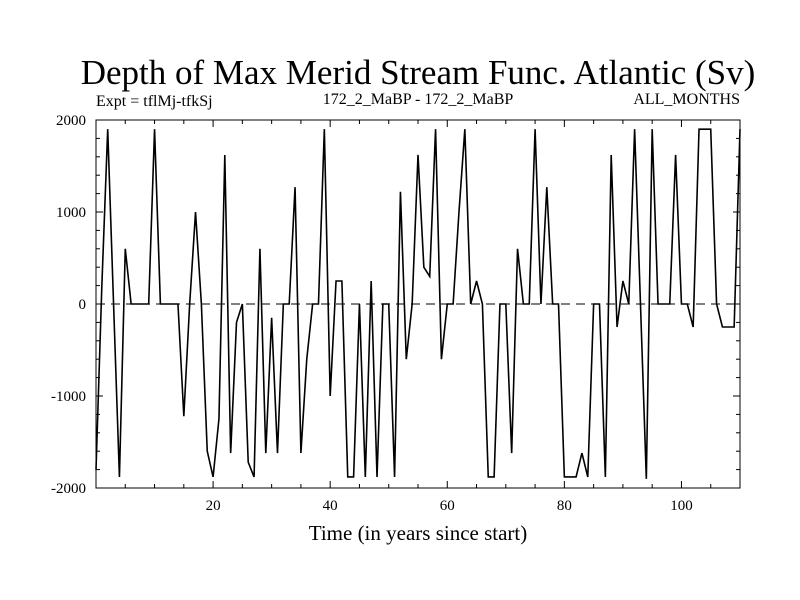 The width and height of the screenshot is (800, 600). Describe the element at coordinates (564, 506) in the screenshot. I see `x-tick-label: 80` at that location.